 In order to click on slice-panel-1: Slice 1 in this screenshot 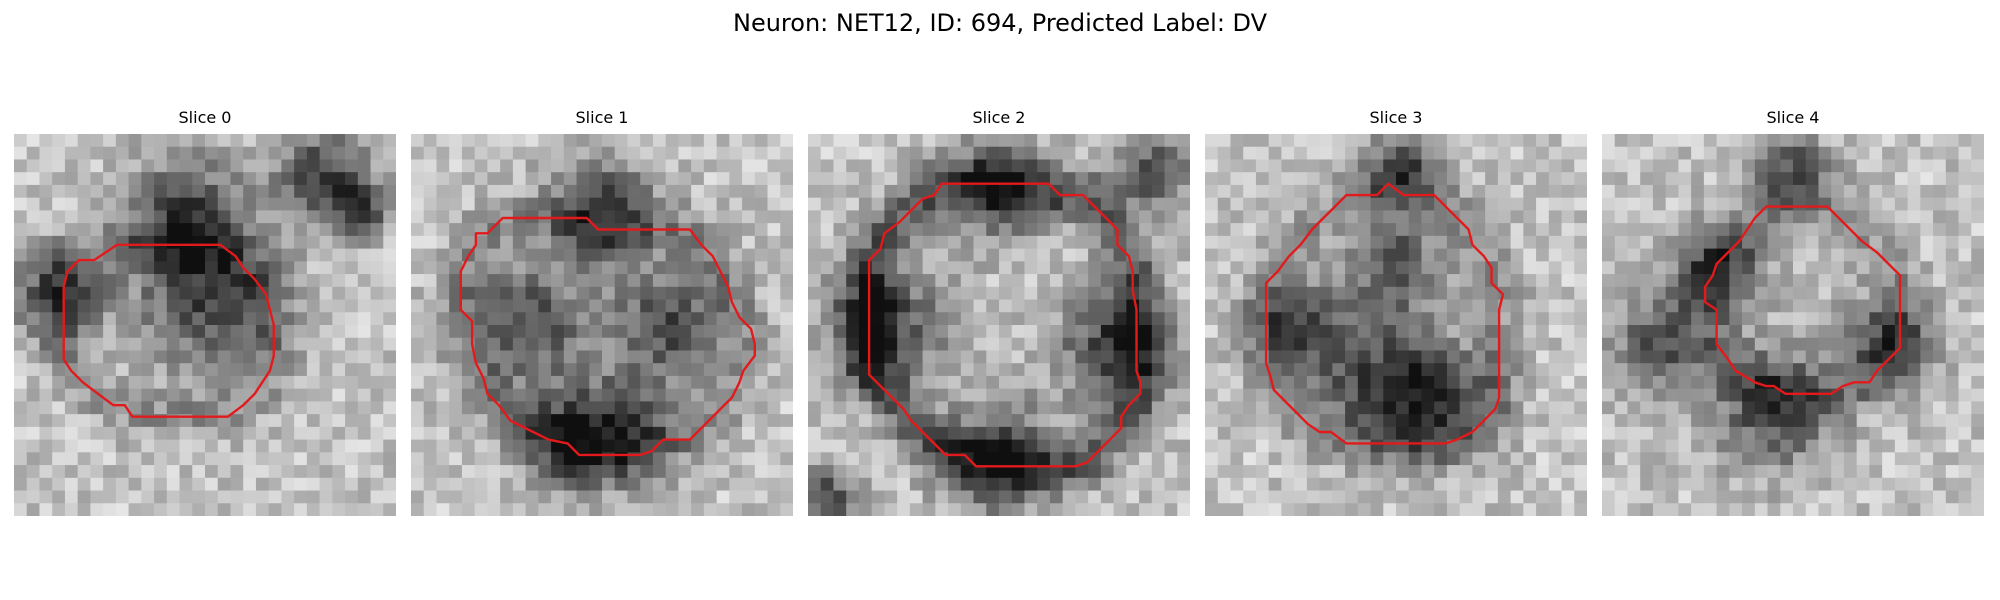, I will do `click(602, 312)`.